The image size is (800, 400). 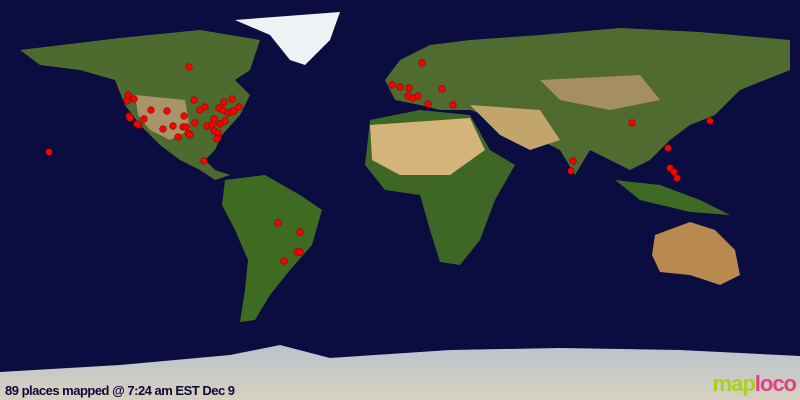 What do you see at coordinates (272, 248) in the screenshot?
I see `south-america` at bounding box center [272, 248].